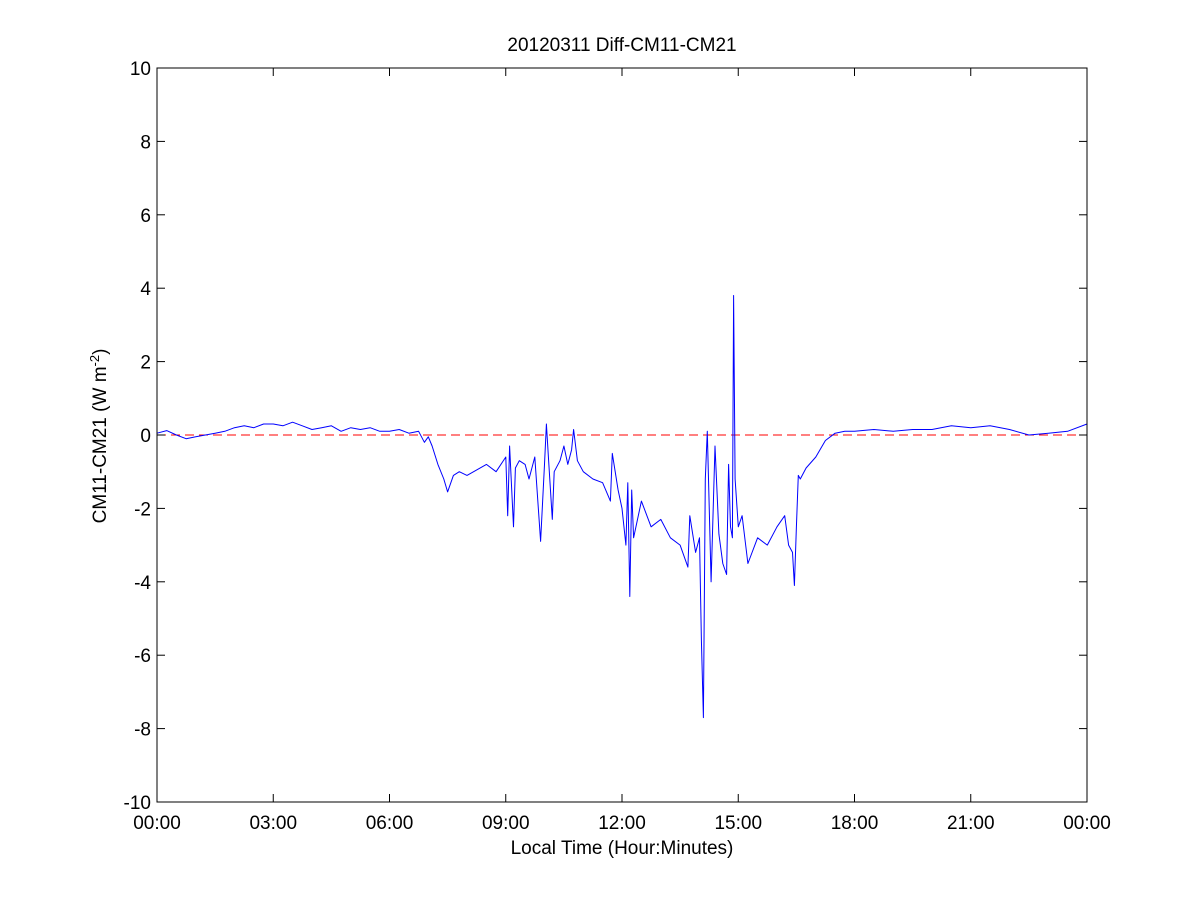 The image size is (1201, 901). I want to click on y-axis-label: CM11-CM21 (W m-2), so click(99, 436).